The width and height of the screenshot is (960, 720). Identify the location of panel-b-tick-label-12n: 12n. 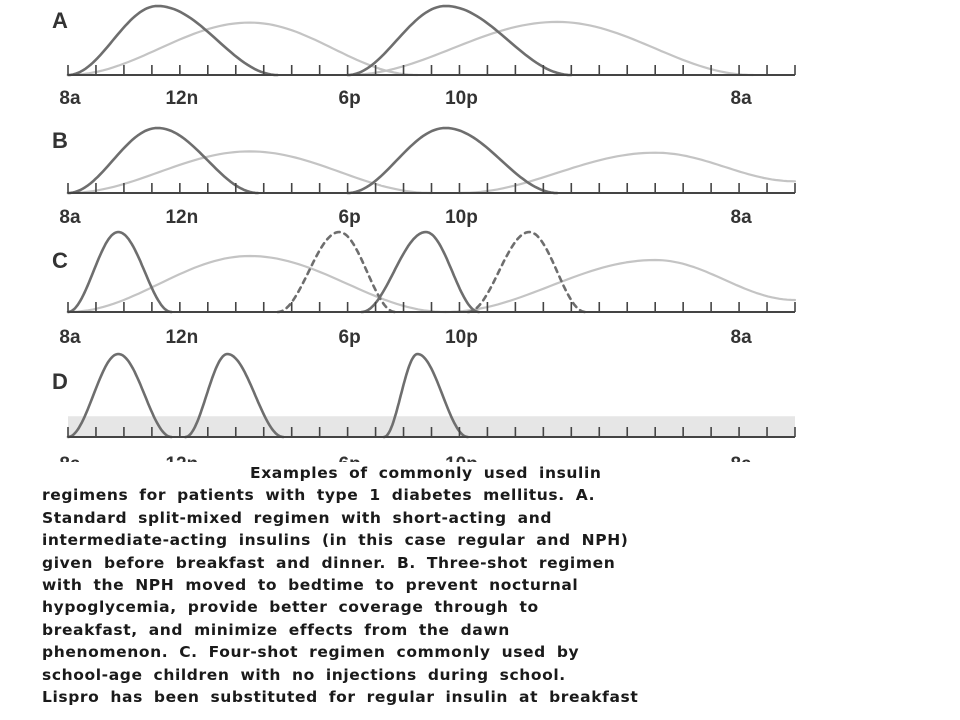
(181, 217).